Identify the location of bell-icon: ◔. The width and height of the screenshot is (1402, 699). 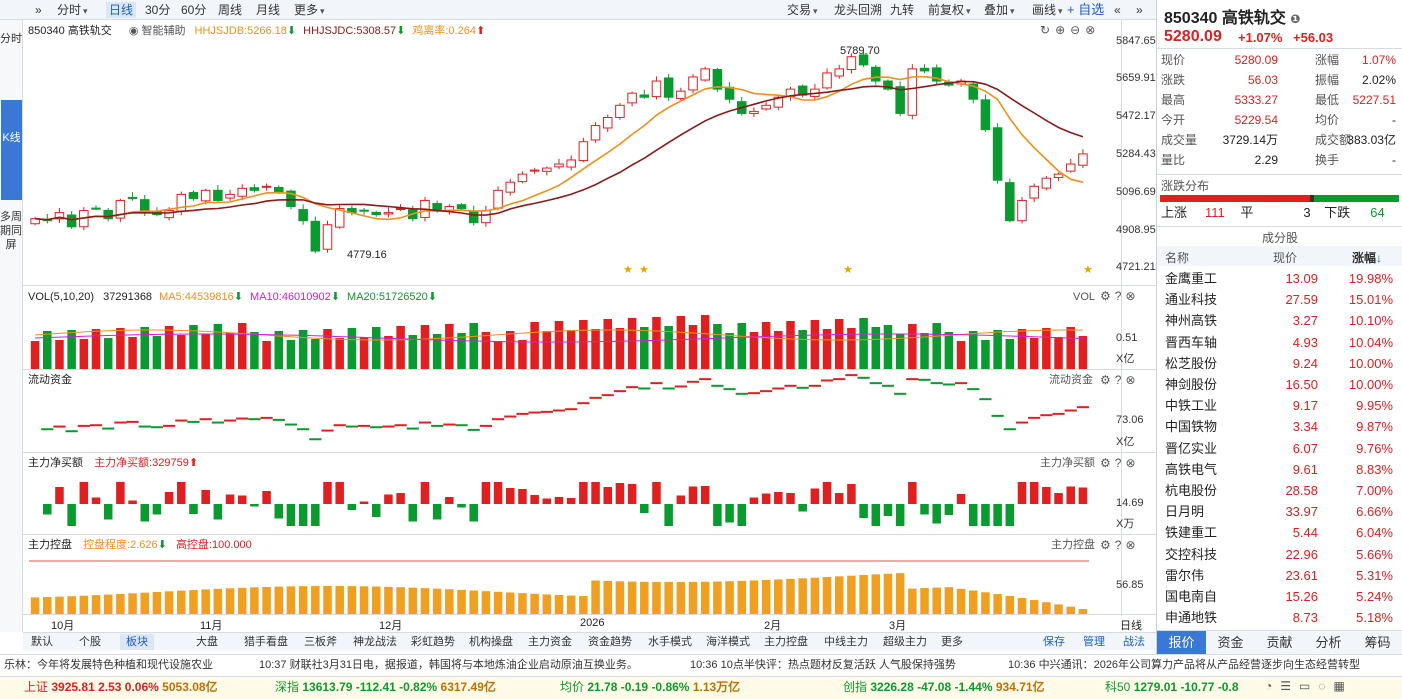
(1273, 686).